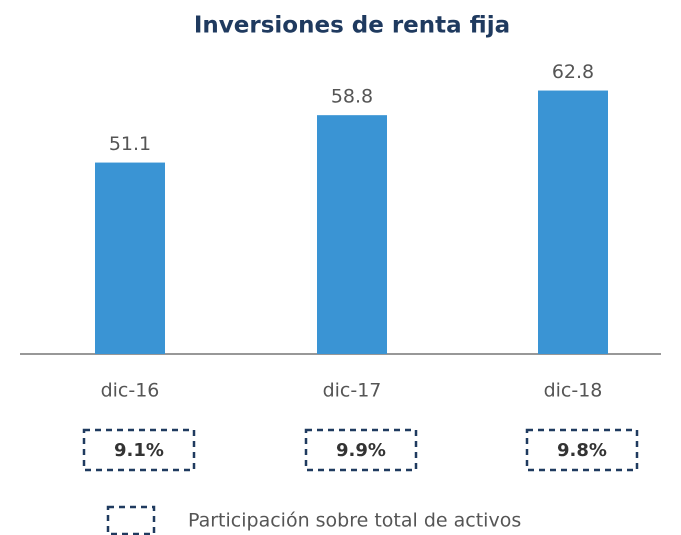 The height and width of the screenshot is (535, 681). I want to click on participation-label: 9.8%, so click(582, 450).